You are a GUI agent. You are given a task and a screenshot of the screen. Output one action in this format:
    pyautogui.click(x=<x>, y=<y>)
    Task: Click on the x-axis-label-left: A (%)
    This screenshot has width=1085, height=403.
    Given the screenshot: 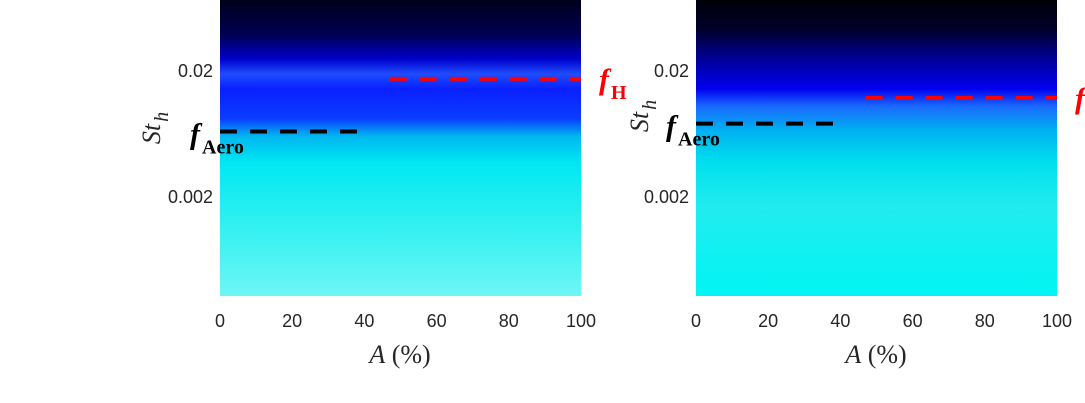 What is the action you would take?
    pyautogui.click(x=398, y=354)
    